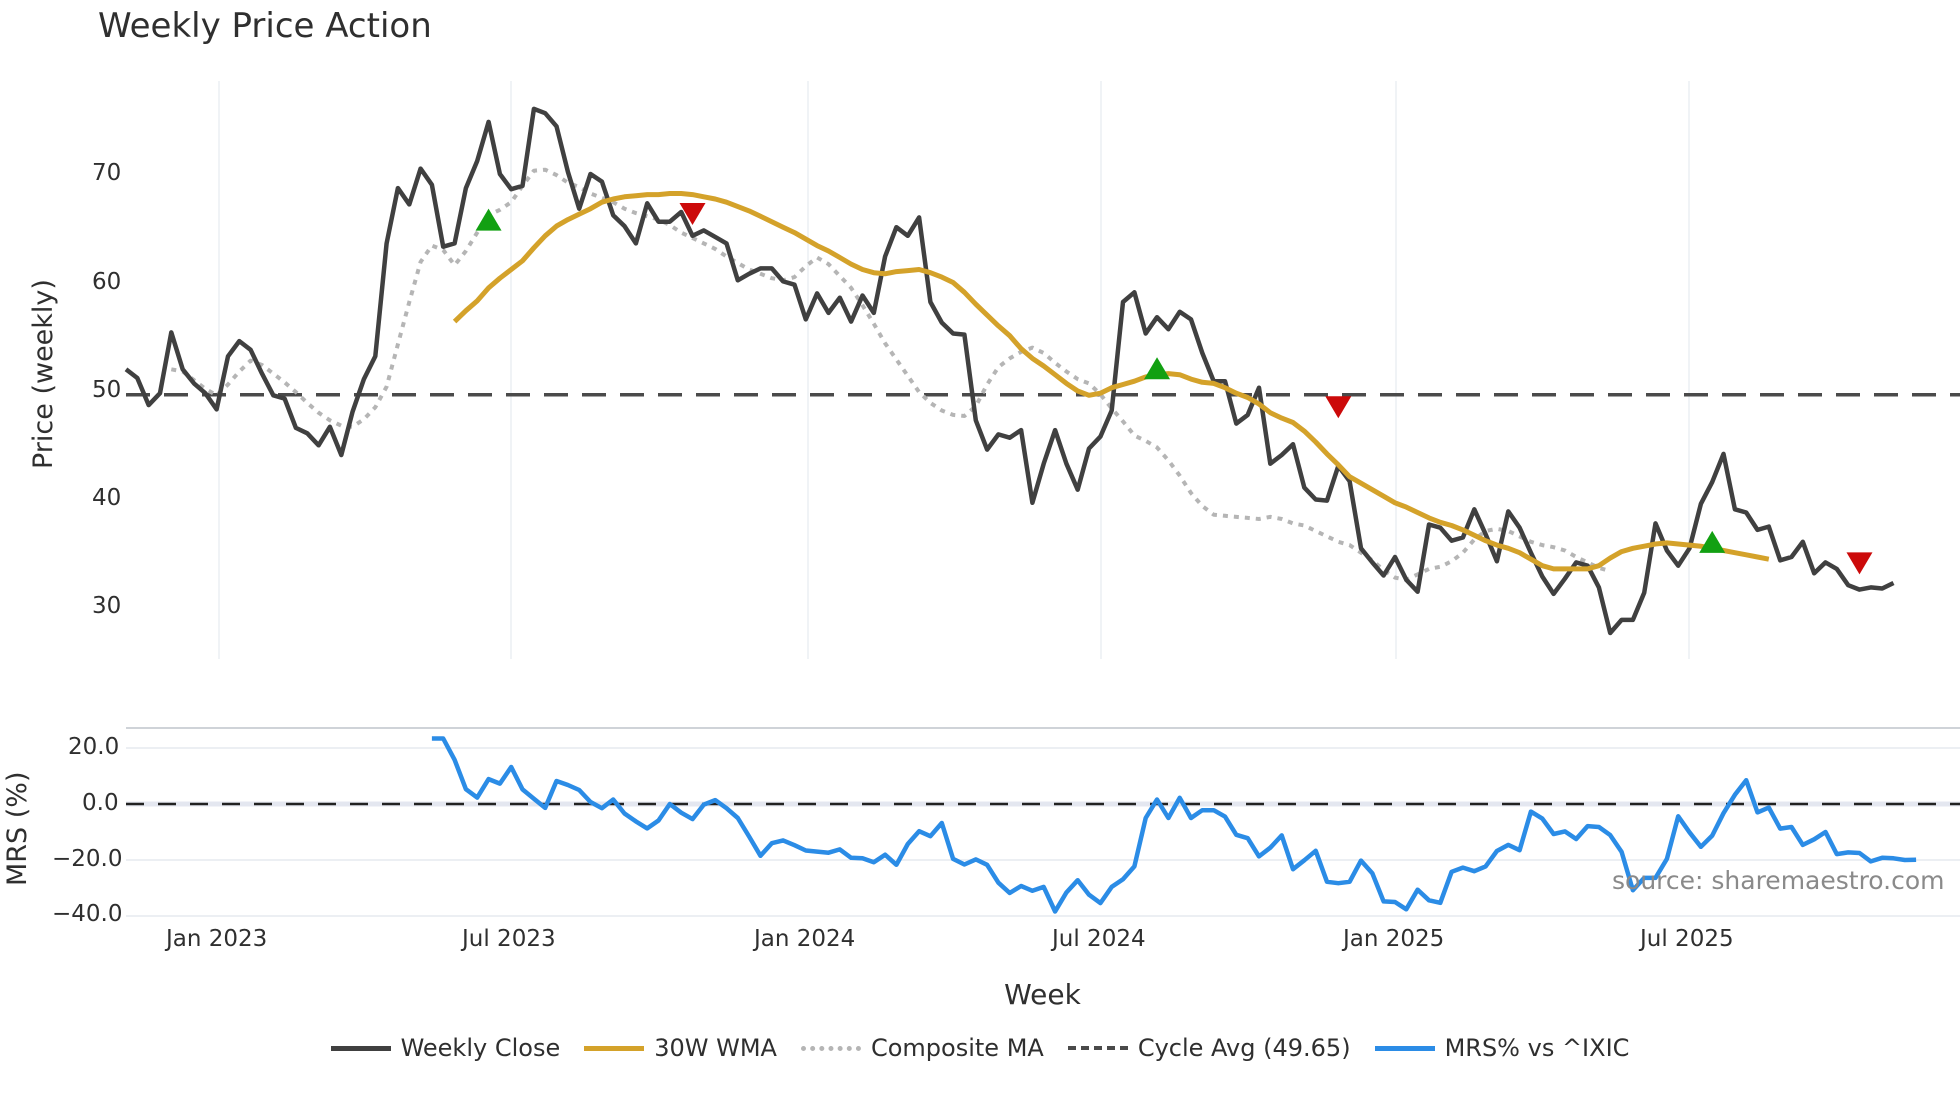 The width and height of the screenshot is (1960, 1102). Describe the element at coordinates (715, 1048) in the screenshot. I see `legend-label: 30W WMA` at that location.